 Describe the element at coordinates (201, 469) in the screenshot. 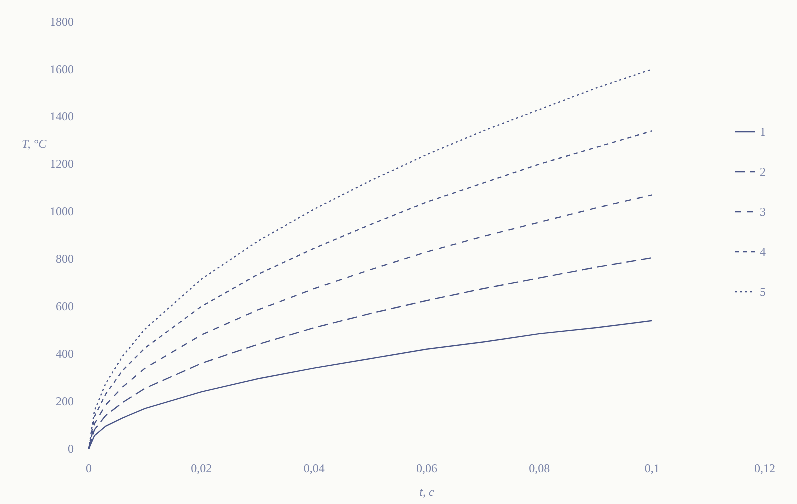

I see `x-tick-label: 0,02` at that location.